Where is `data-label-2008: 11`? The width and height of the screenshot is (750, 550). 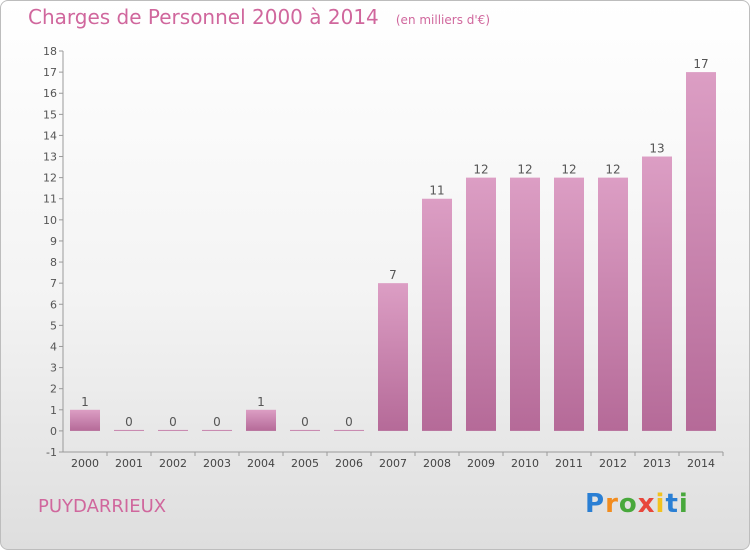
data-label-2008: 11 is located at coordinates (436, 191).